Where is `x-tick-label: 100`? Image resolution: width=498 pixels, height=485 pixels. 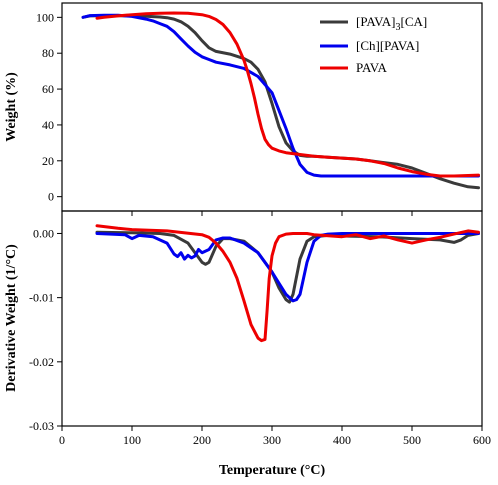 x-tick-label: 100 is located at coordinates (132, 440).